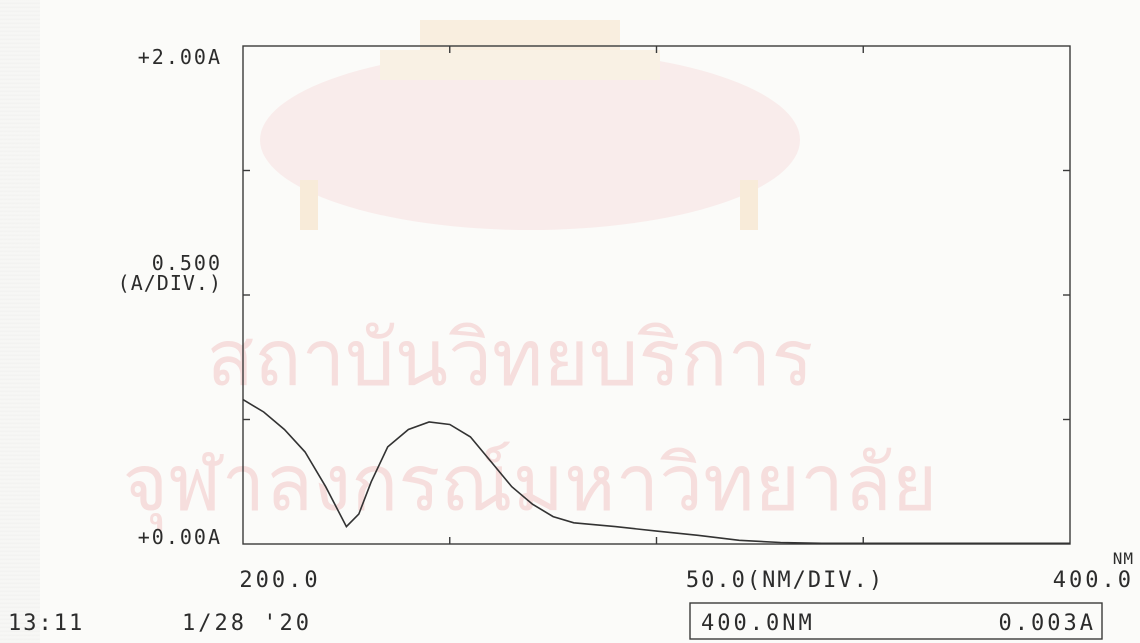 The image size is (1140, 643). Describe the element at coordinates (187, 263) in the screenshot. I see `y-scale-value: 0.500` at that location.